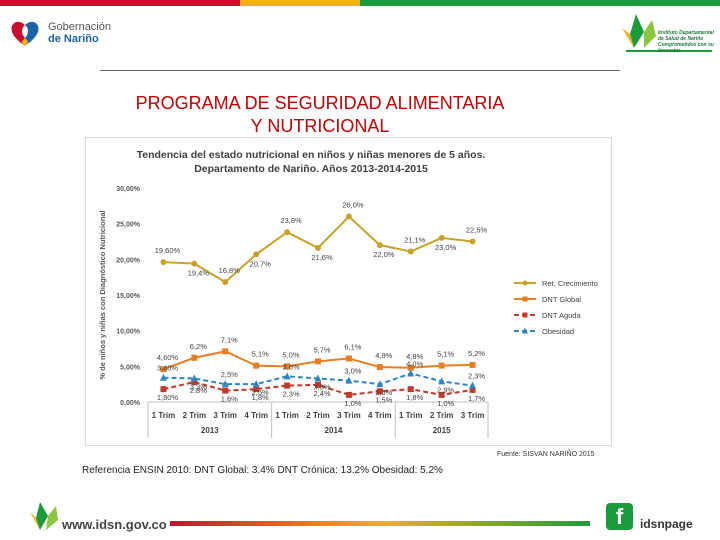 The width and height of the screenshot is (720, 540). What do you see at coordinates (230, 270) in the screenshot?
I see `data-label: 16,8%` at bounding box center [230, 270].